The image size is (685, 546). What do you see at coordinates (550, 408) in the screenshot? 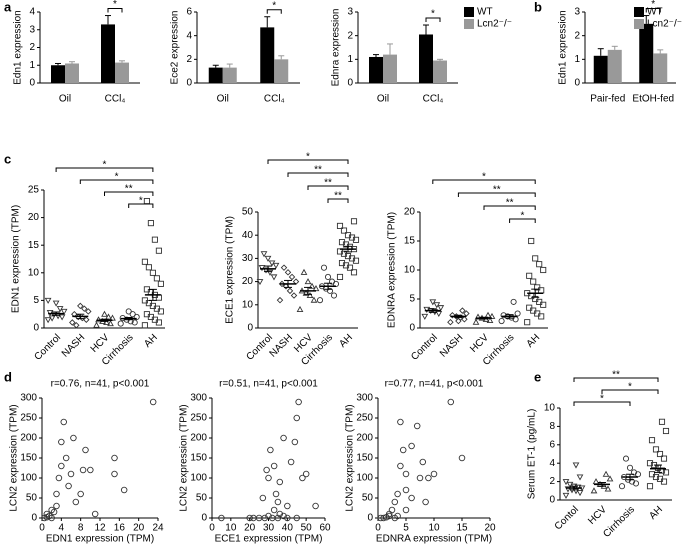
I see `y-tick-label: 10` at bounding box center [550, 408].